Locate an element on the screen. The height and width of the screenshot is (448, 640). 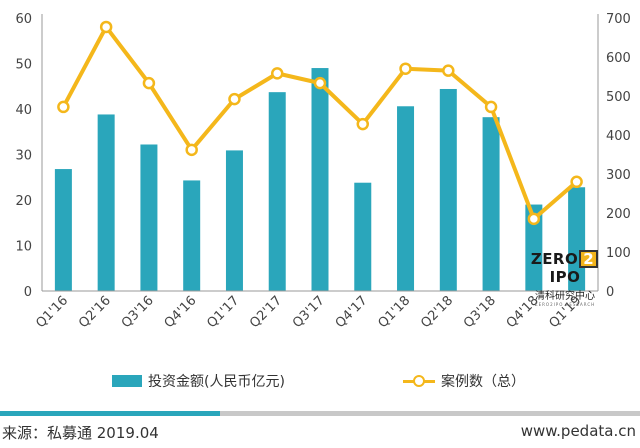
left-tick-label: 10 is located at coordinates (23, 247).